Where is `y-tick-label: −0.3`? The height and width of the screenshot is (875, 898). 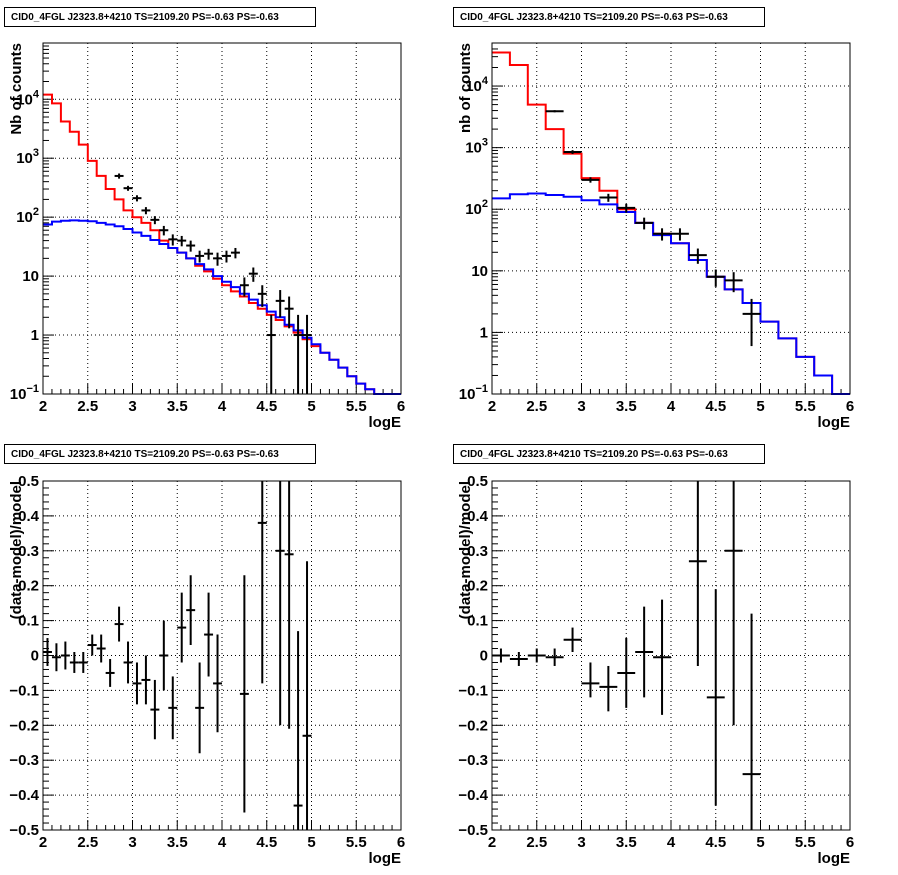 y-tick-label: −0.3 is located at coordinates (473, 760).